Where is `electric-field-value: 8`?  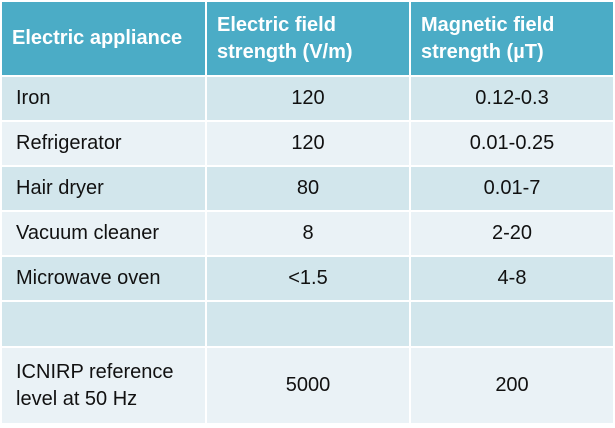 electric-field-value: 8 is located at coordinates (308, 233).